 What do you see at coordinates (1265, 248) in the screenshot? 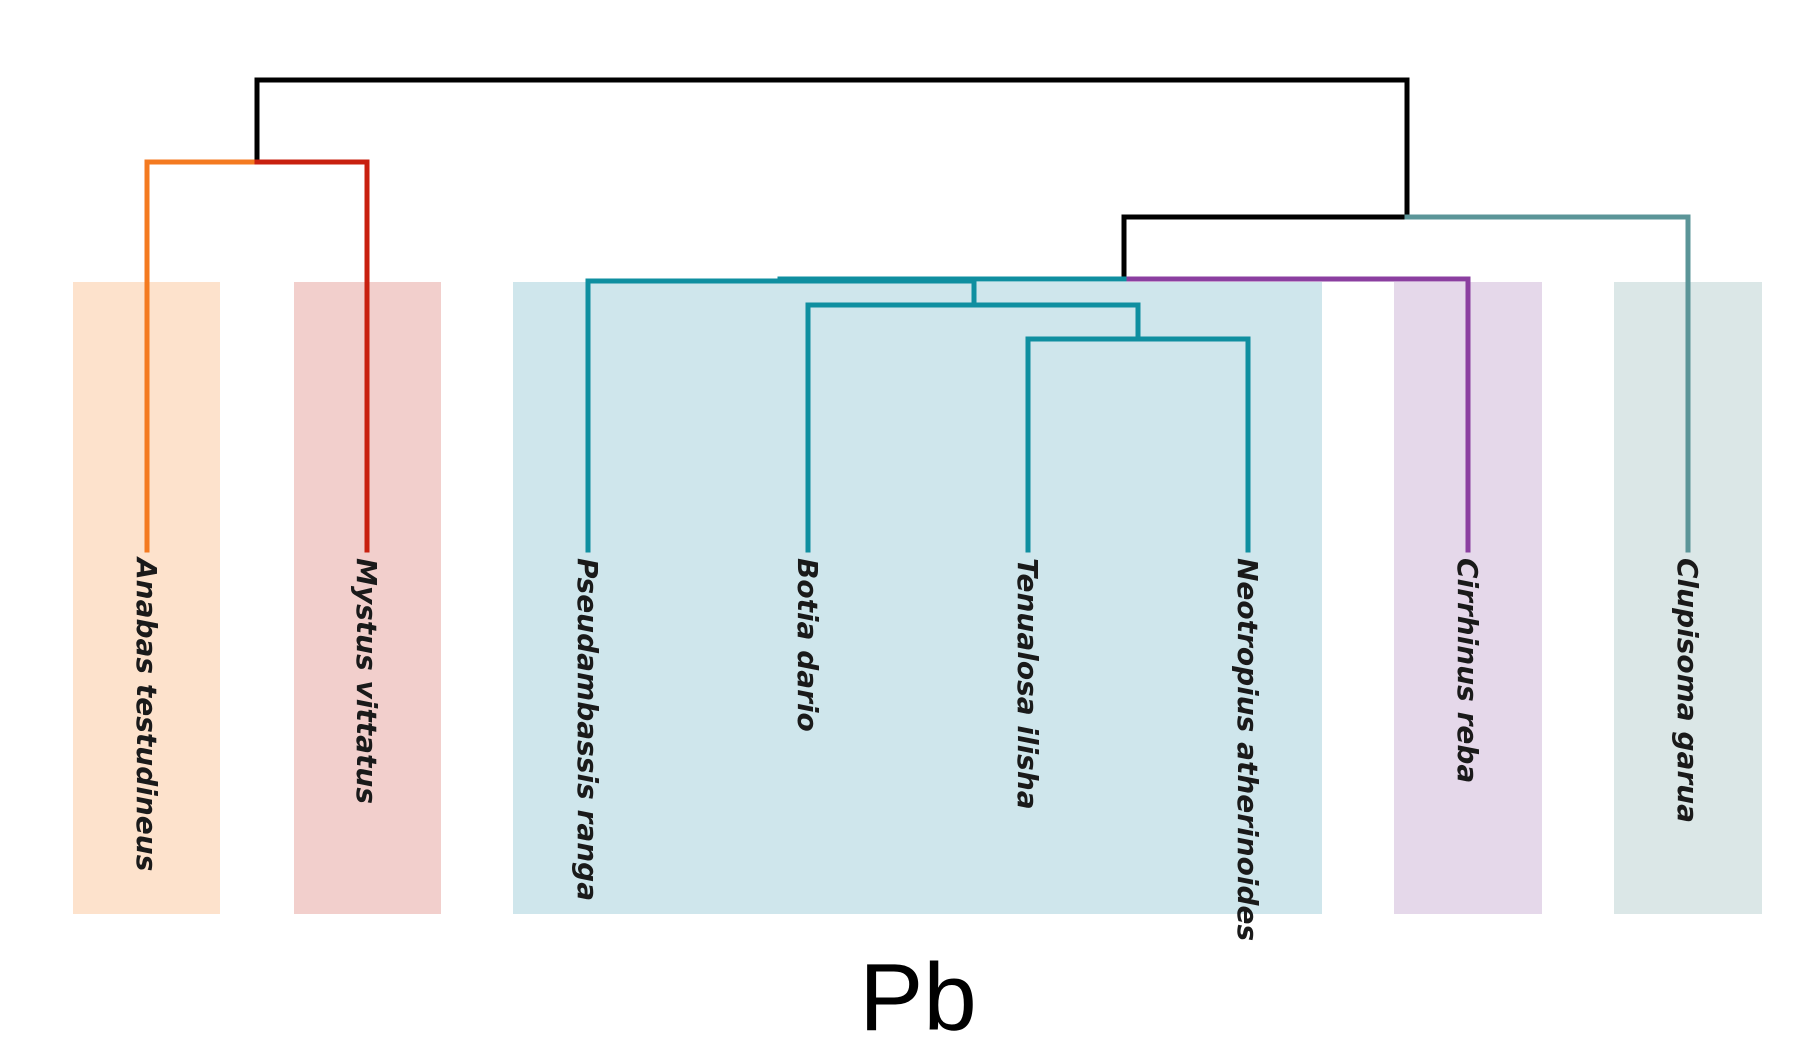
I see `branch-right-inner` at bounding box center [1265, 248].